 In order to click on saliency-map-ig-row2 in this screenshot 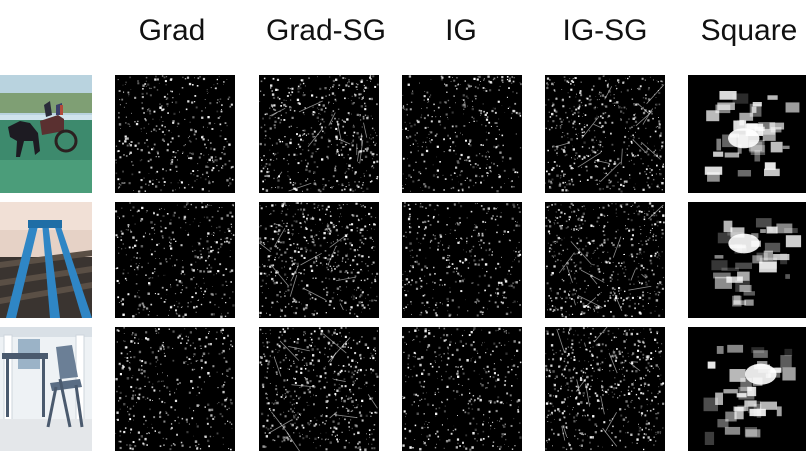, I will do `click(462, 260)`.